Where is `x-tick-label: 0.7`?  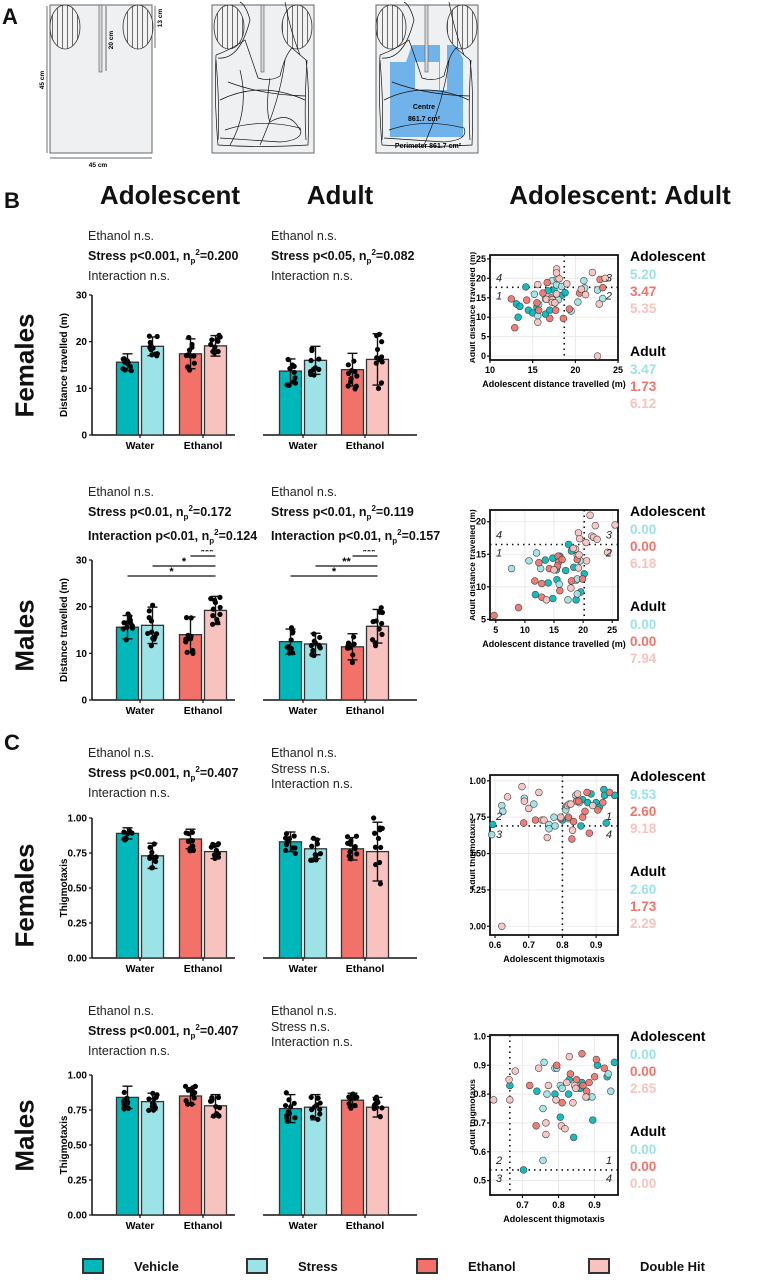
x-tick-label: 0.7 is located at coordinates (528, 945).